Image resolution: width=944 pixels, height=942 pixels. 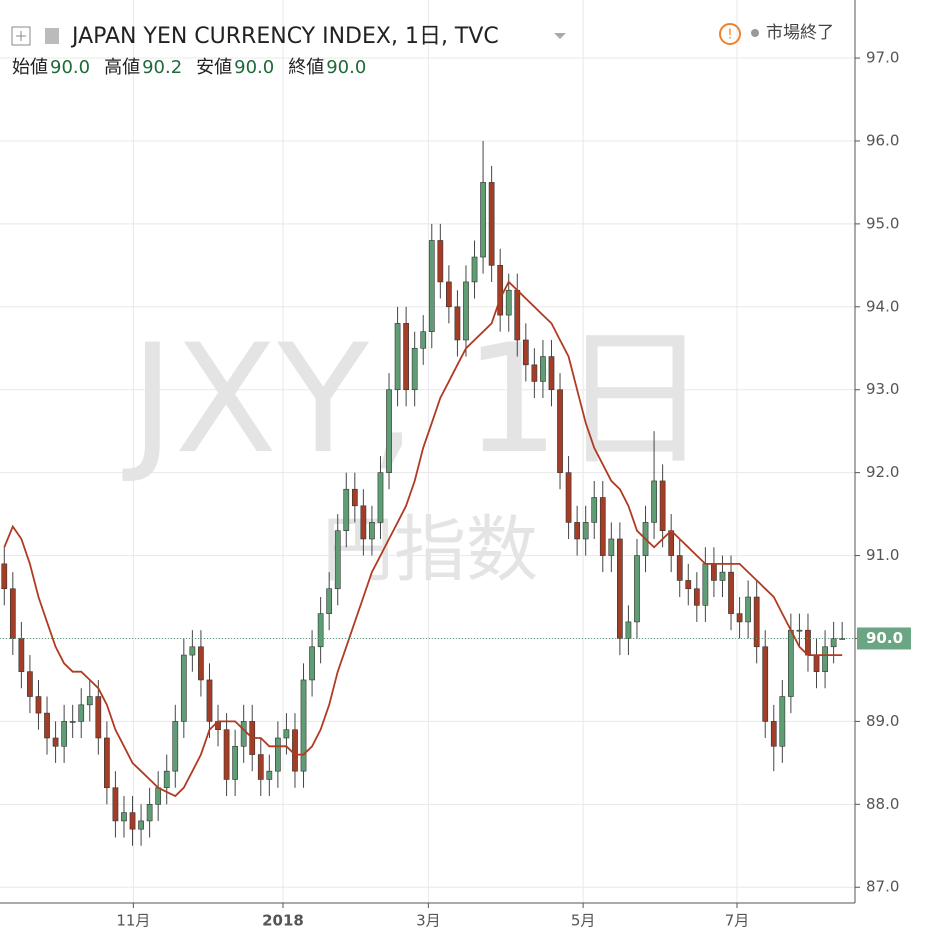 I want to click on y-tick-label: 92.0, so click(x=882, y=472).